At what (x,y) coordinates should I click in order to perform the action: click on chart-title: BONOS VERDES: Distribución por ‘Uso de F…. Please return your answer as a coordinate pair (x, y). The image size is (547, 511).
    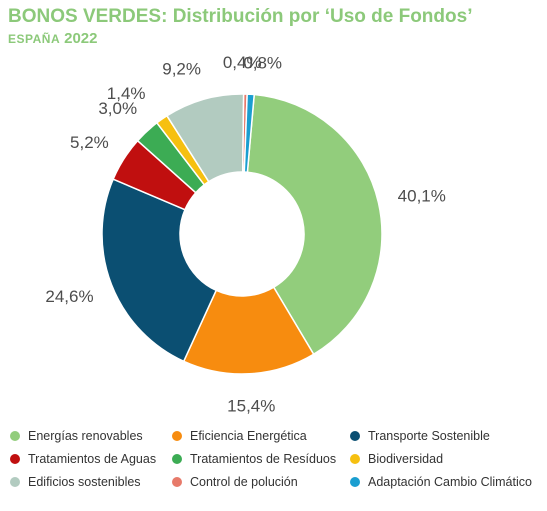
    Looking at the image, I should click on (240, 16).